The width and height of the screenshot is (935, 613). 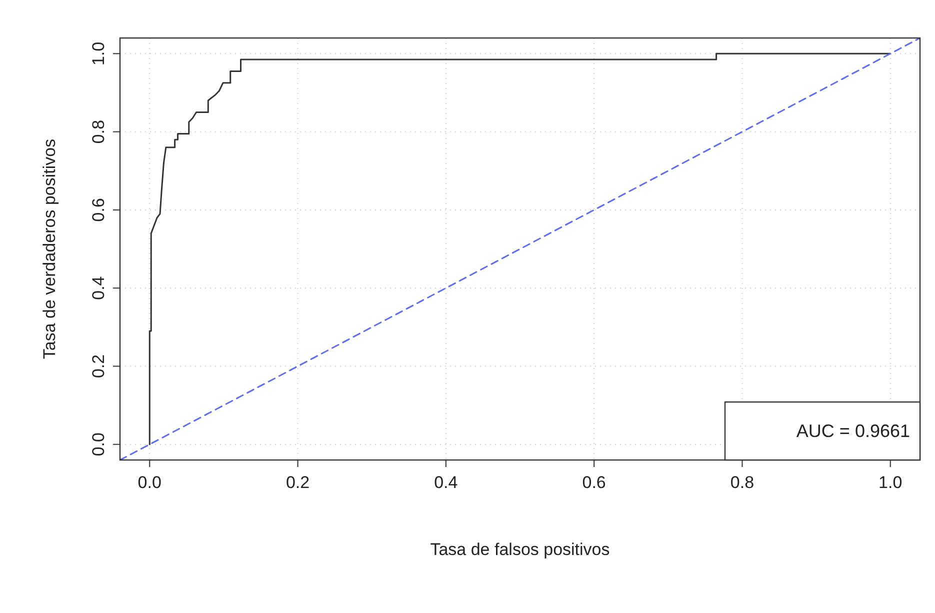 What do you see at coordinates (150, 482) in the screenshot?
I see `x-tick-label: 0.0` at bounding box center [150, 482].